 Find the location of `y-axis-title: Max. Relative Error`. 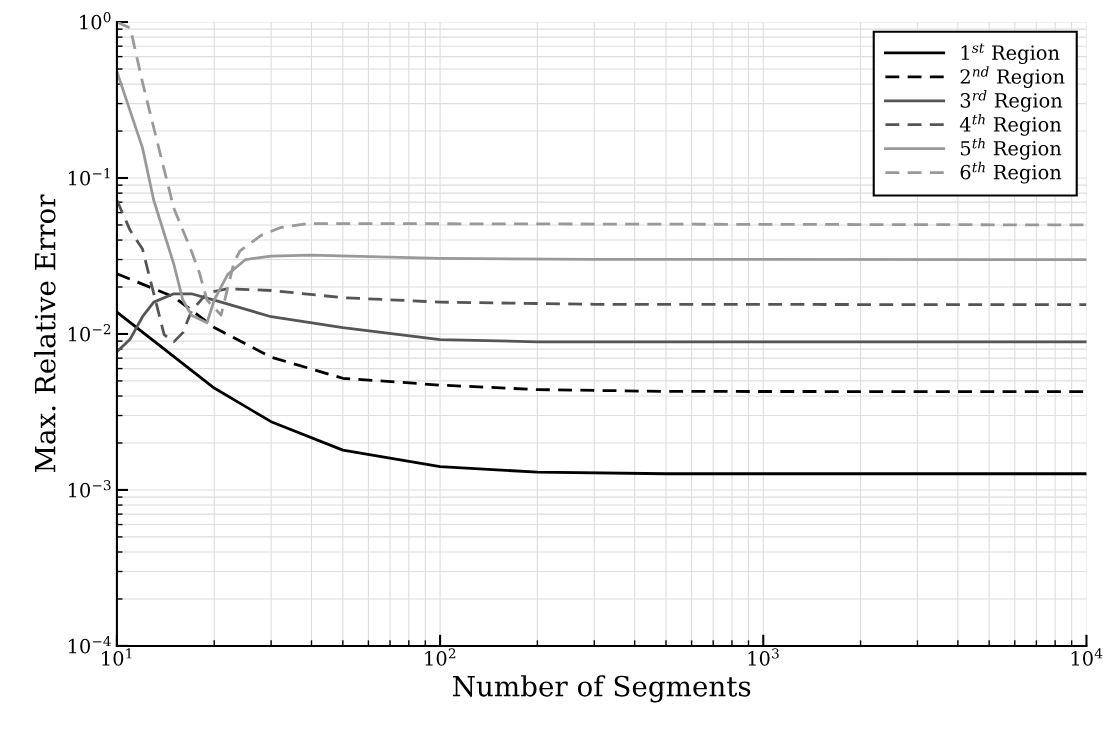

y-axis-title: Max. Relative Error is located at coordinates (45, 333).